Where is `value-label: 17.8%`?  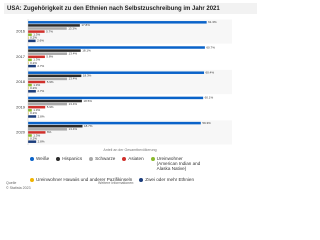 value-label: 17.8% is located at coordinates (85, 25).